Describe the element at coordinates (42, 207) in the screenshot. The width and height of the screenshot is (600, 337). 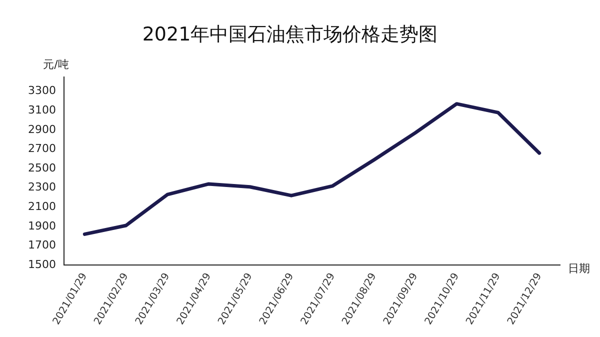
I see `y-tick-label: 2100` at that location.